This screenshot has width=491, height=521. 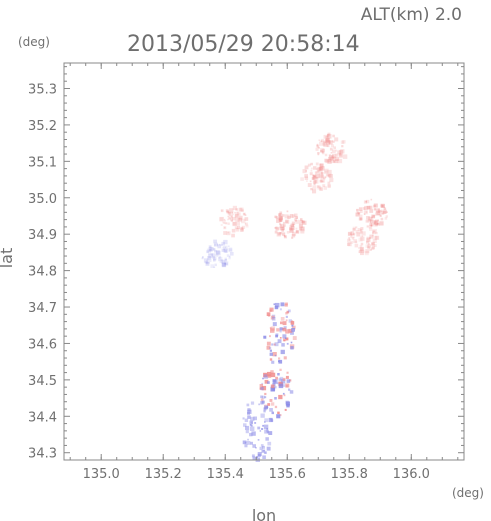 What do you see at coordinates (42, 417) in the screenshot?
I see `y-tick-label: 34.4` at bounding box center [42, 417].